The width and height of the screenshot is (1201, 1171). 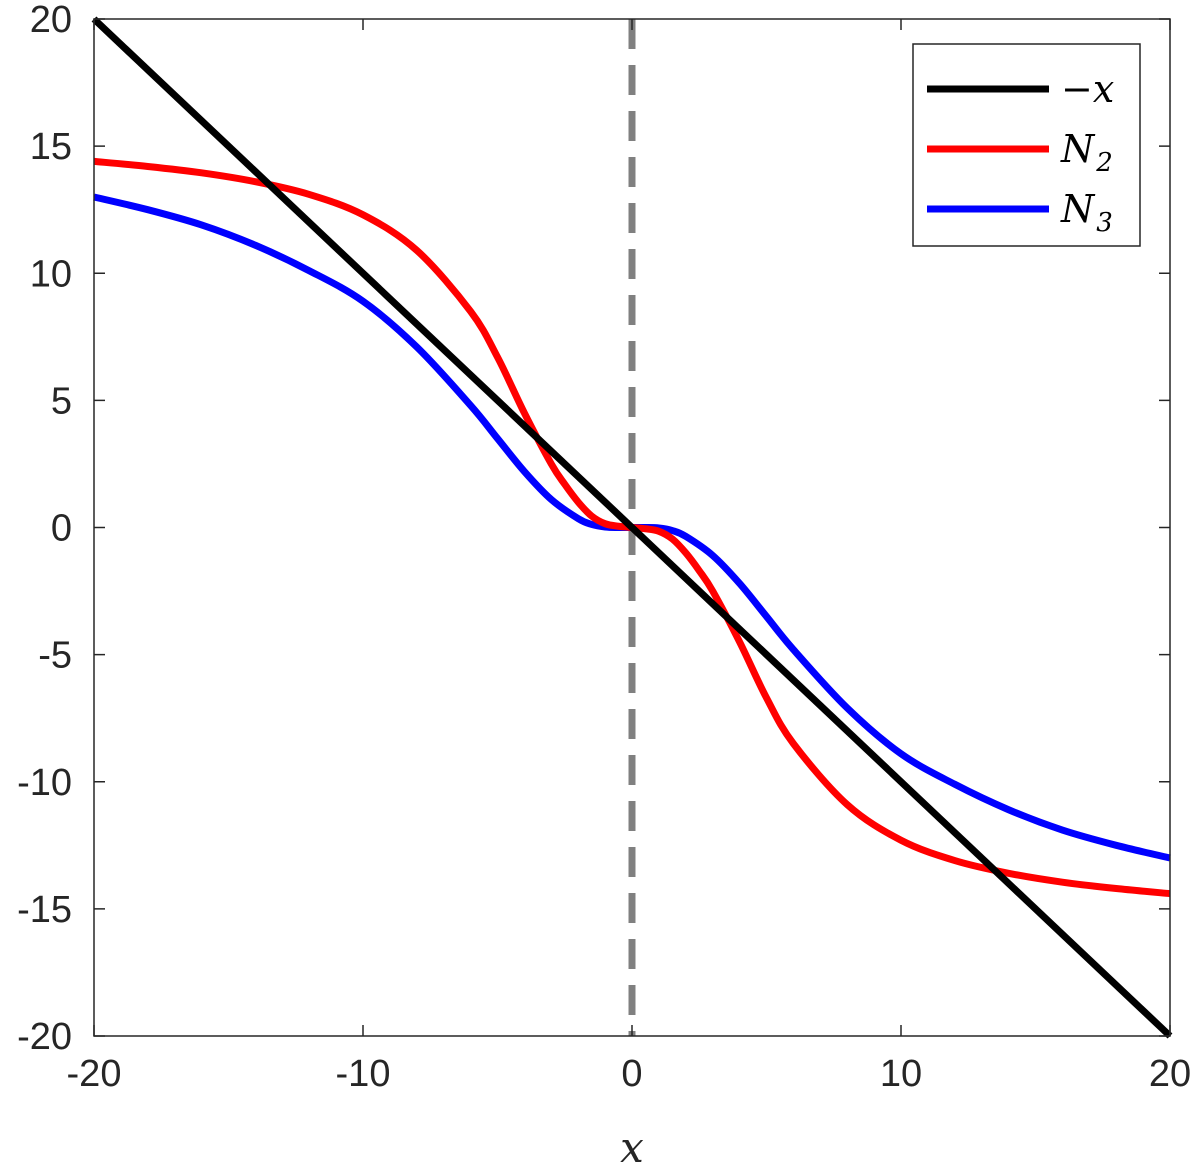 What do you see at coordinates (1170, 1074) in the screenshot?
I see `x-tick-label: 20` at bounding box center [1170, 1074].